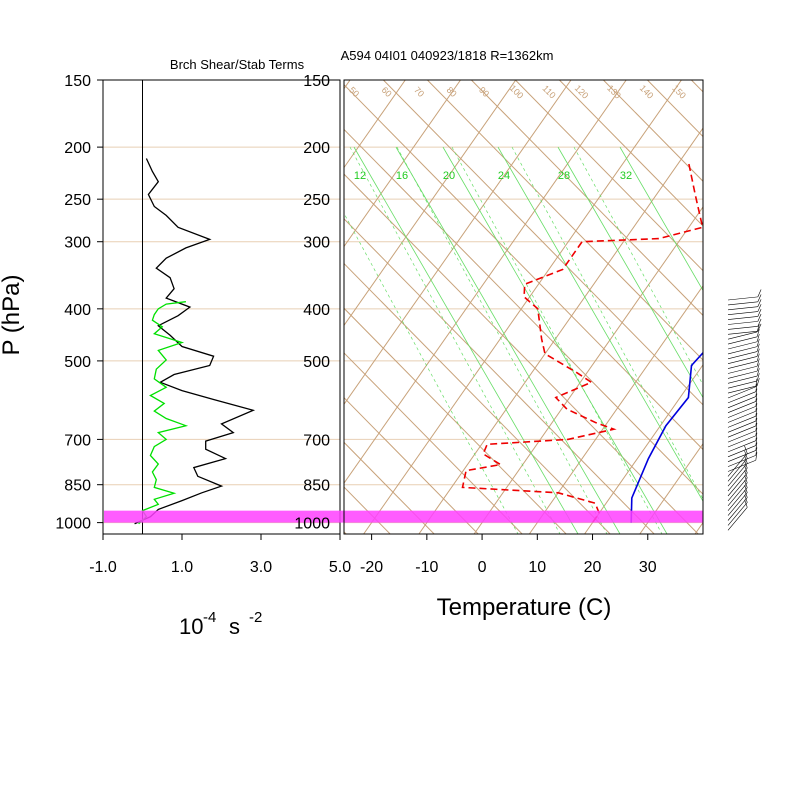 The width and height of the screenshot is (800, 805). Describe the element at coordinates (77, 310) in the screenshot. I see `left-y-tick-label: 400` at that location.